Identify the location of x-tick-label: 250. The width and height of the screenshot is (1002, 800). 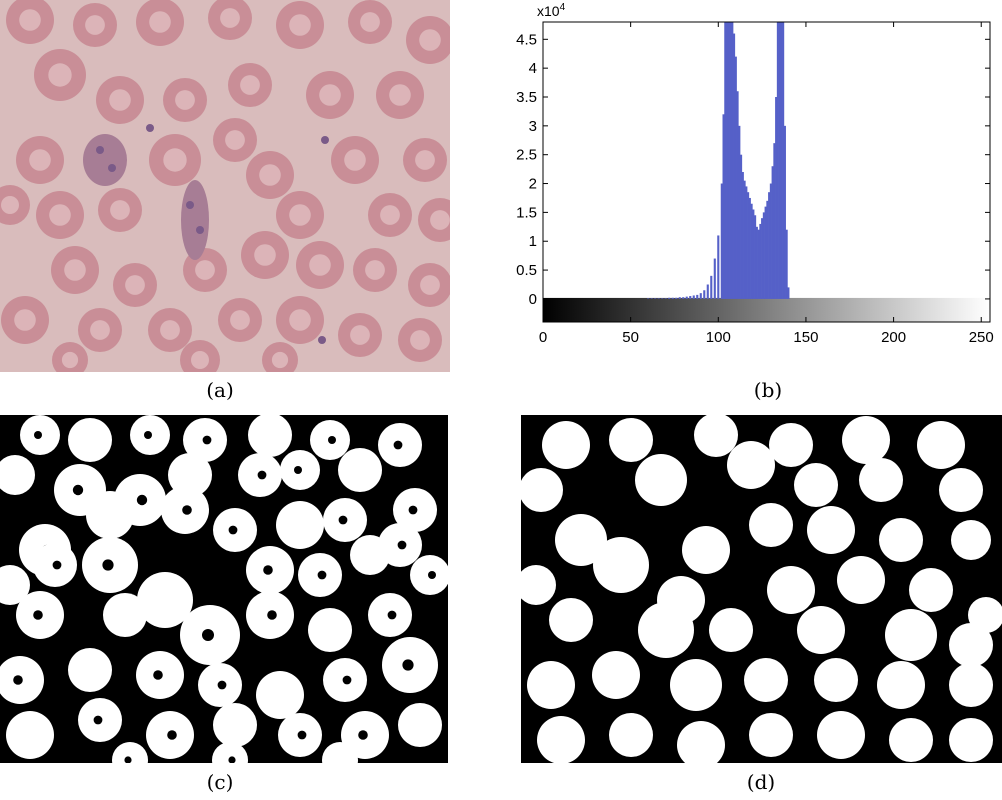
(981, 337).